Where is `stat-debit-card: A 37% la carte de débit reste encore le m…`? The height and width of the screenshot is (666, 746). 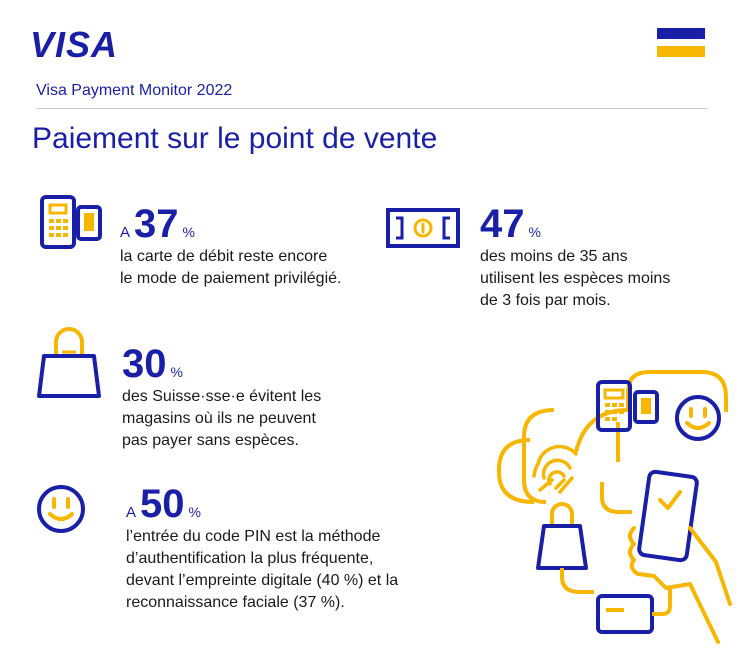 stat-debit-card: A 37% la carte de débit reste encore le m… is located at coordinates (230, 247).